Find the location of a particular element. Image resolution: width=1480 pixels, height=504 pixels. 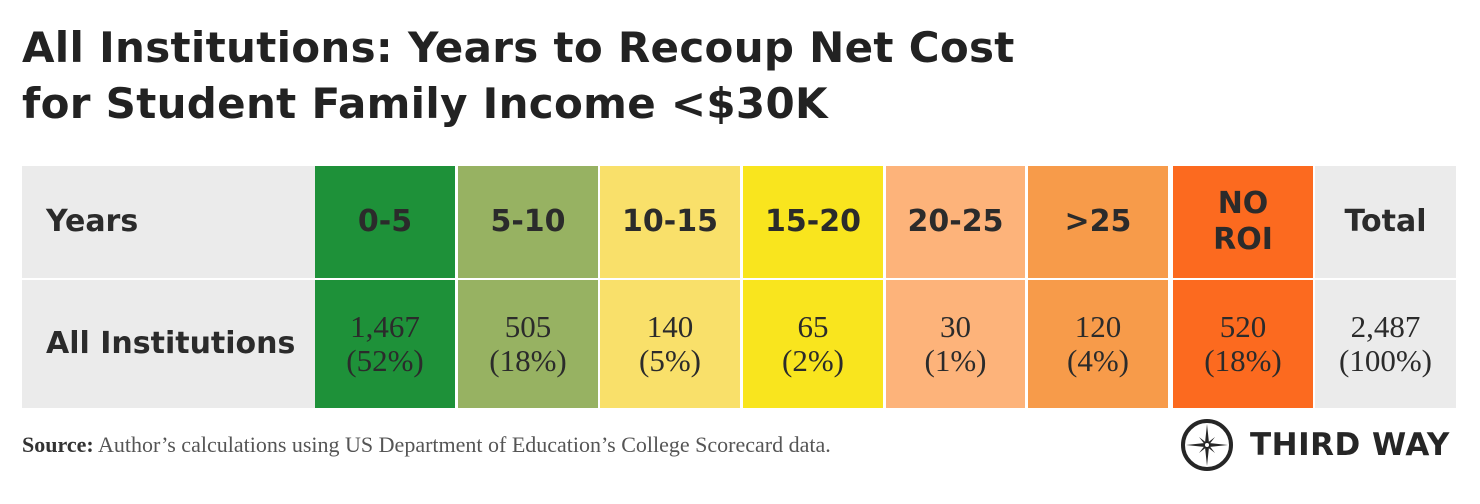

percent-value: (1%) is located at coordinates (955, 360).